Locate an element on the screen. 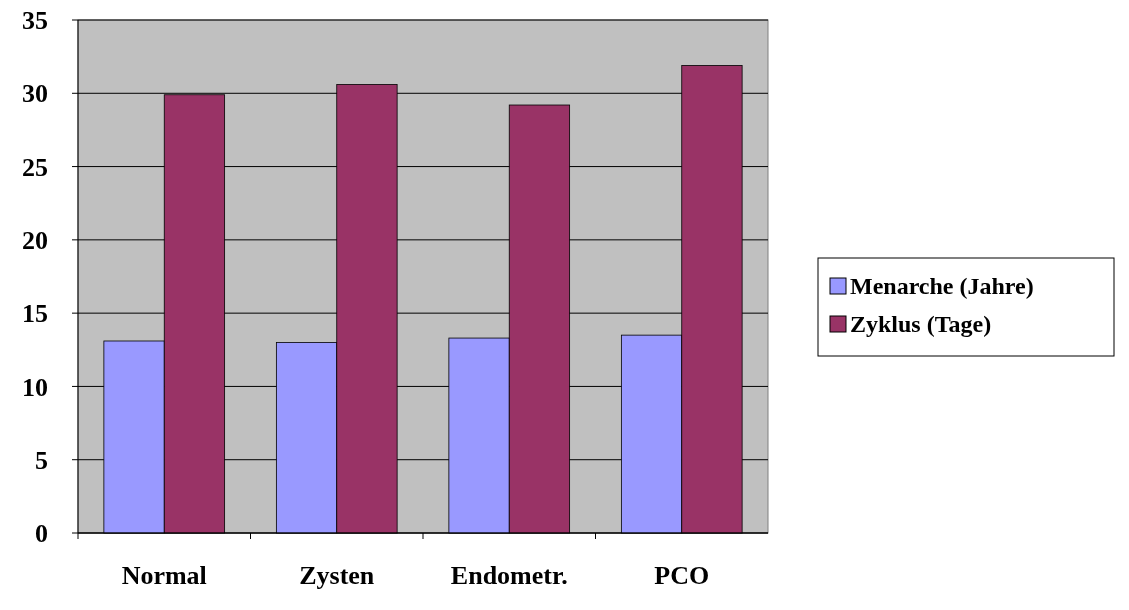 The image size is (1129, 610). y-tick-label: 15 is located at coordinates (35, 314).